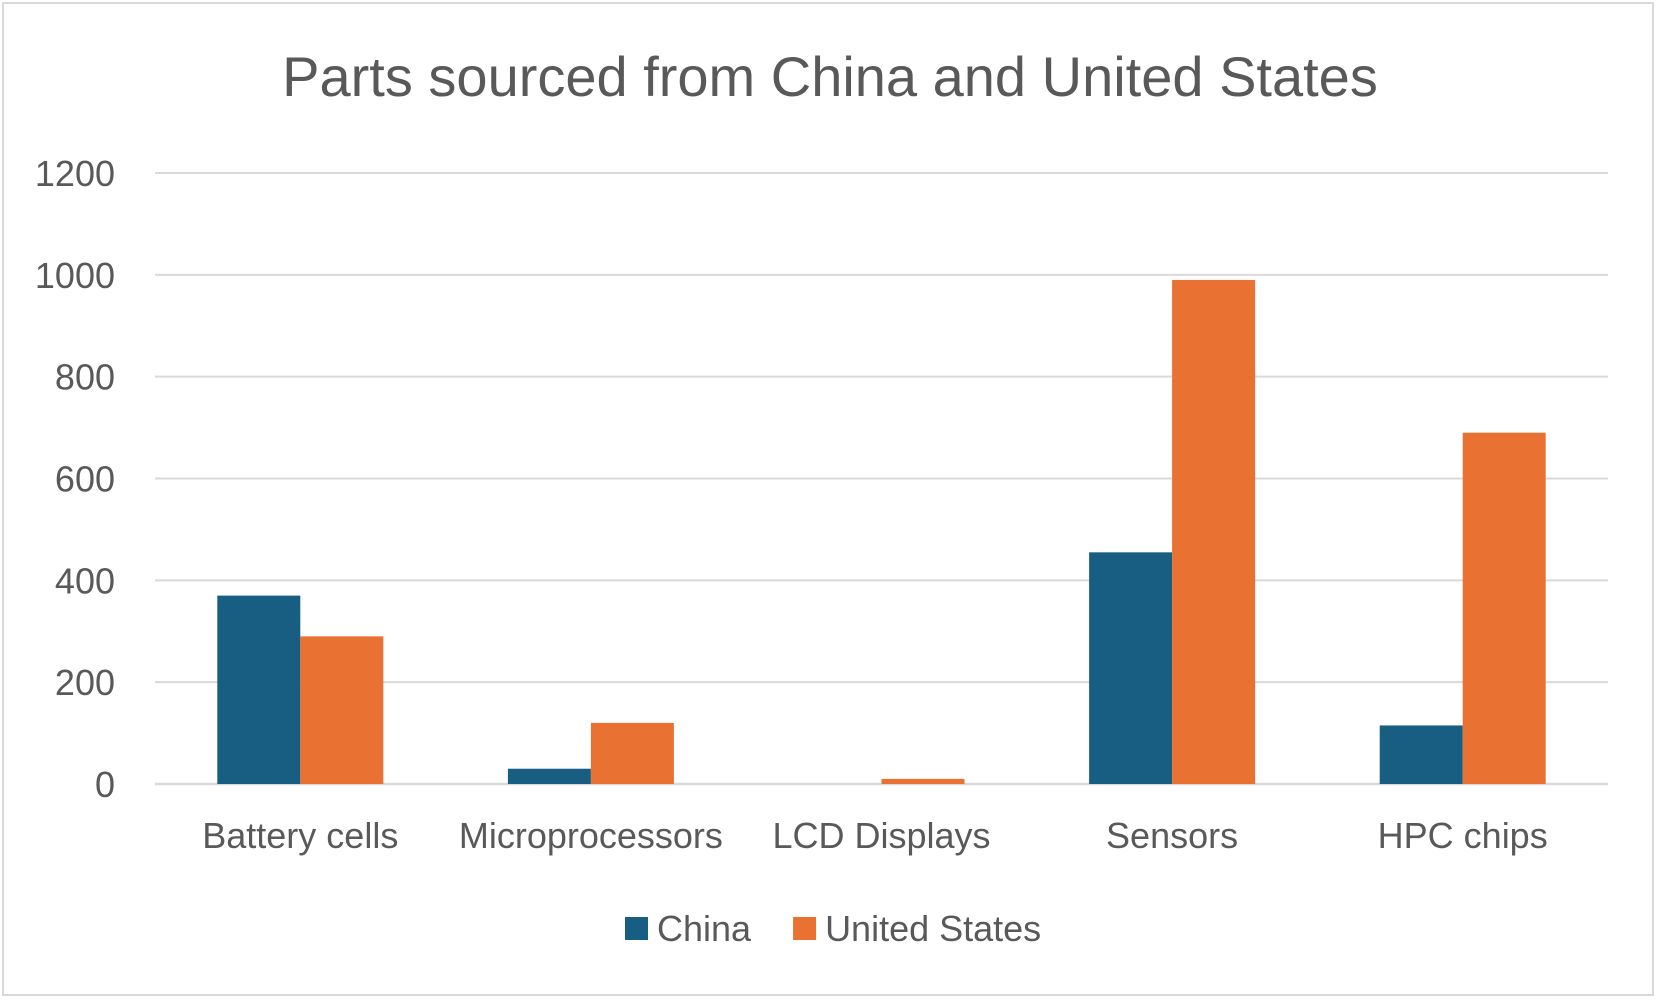 This screenshot has height=1003, width=1659. Describe the element at coordinates (704, 928) in the screenshot. I see `legend-label: China` at that location.